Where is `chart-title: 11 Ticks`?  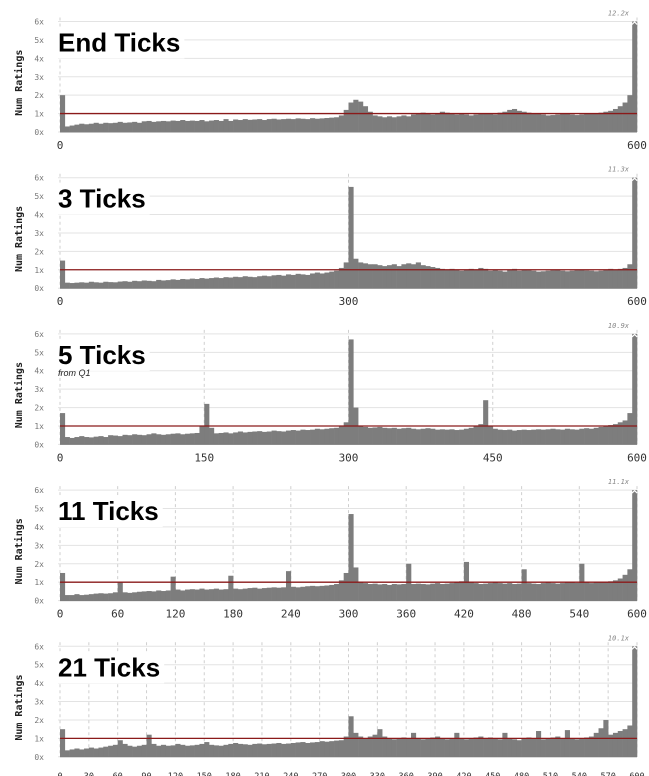 chart-title: 11 Ticks is located at coordinates (108, 511).